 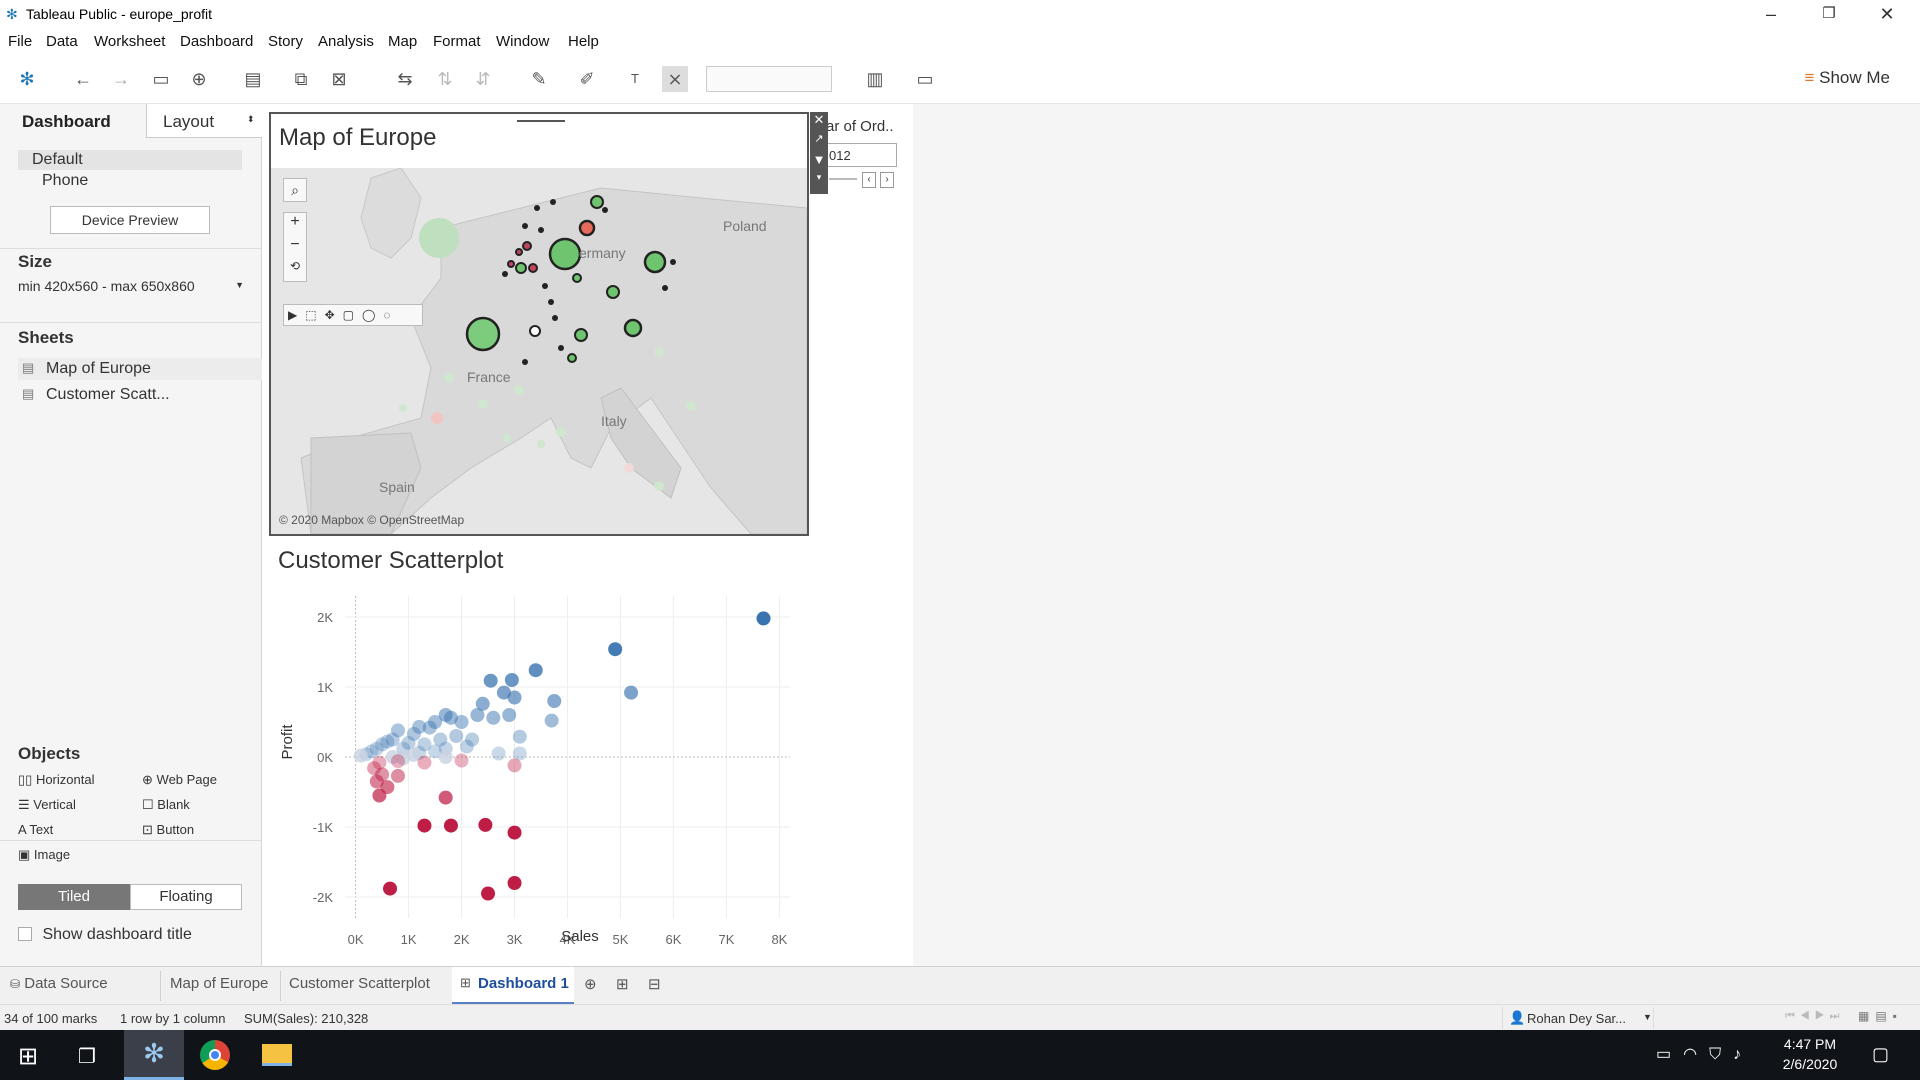 I want to click on menu-format: Format, so click(x=457, y=41).